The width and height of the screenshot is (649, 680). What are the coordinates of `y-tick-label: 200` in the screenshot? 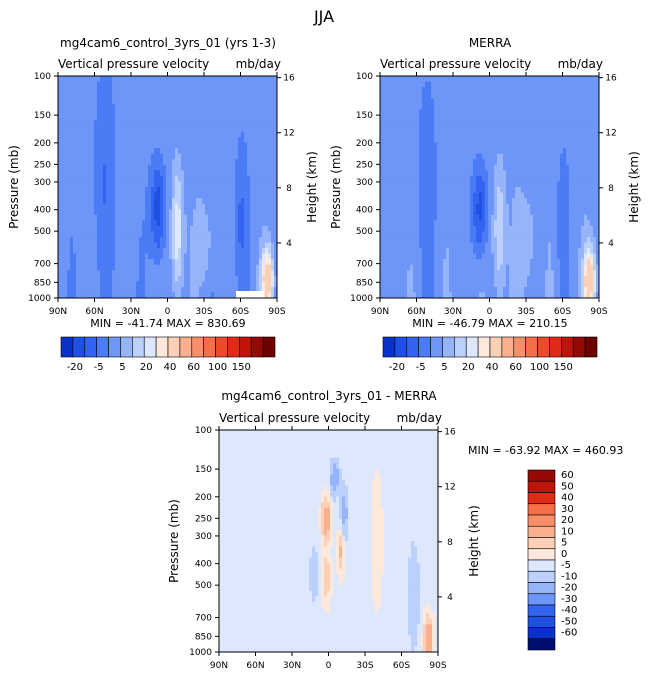 It's located at (42, 144).